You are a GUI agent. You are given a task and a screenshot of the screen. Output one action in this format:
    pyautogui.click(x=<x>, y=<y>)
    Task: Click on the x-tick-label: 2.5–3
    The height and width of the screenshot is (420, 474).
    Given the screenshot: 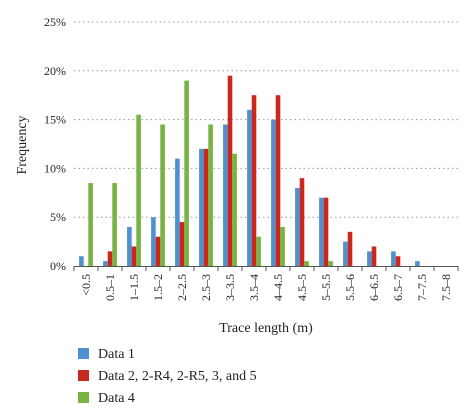 What is the action you would take?
    pyautogui.click(x=206, y=287)
    